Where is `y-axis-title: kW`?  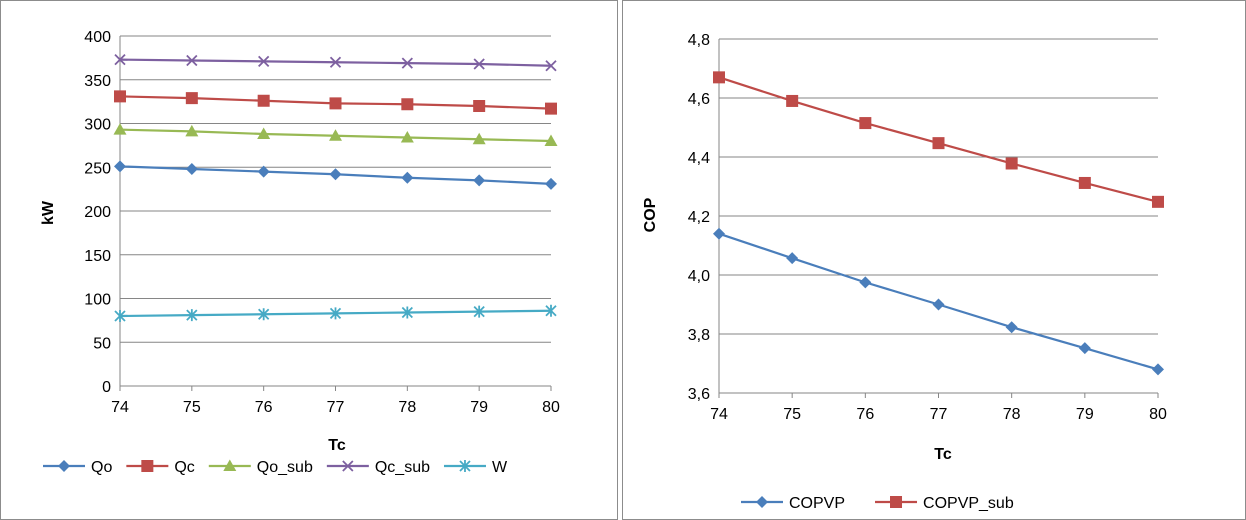 y-axis-title: kW is located at coordinates (48, 212).